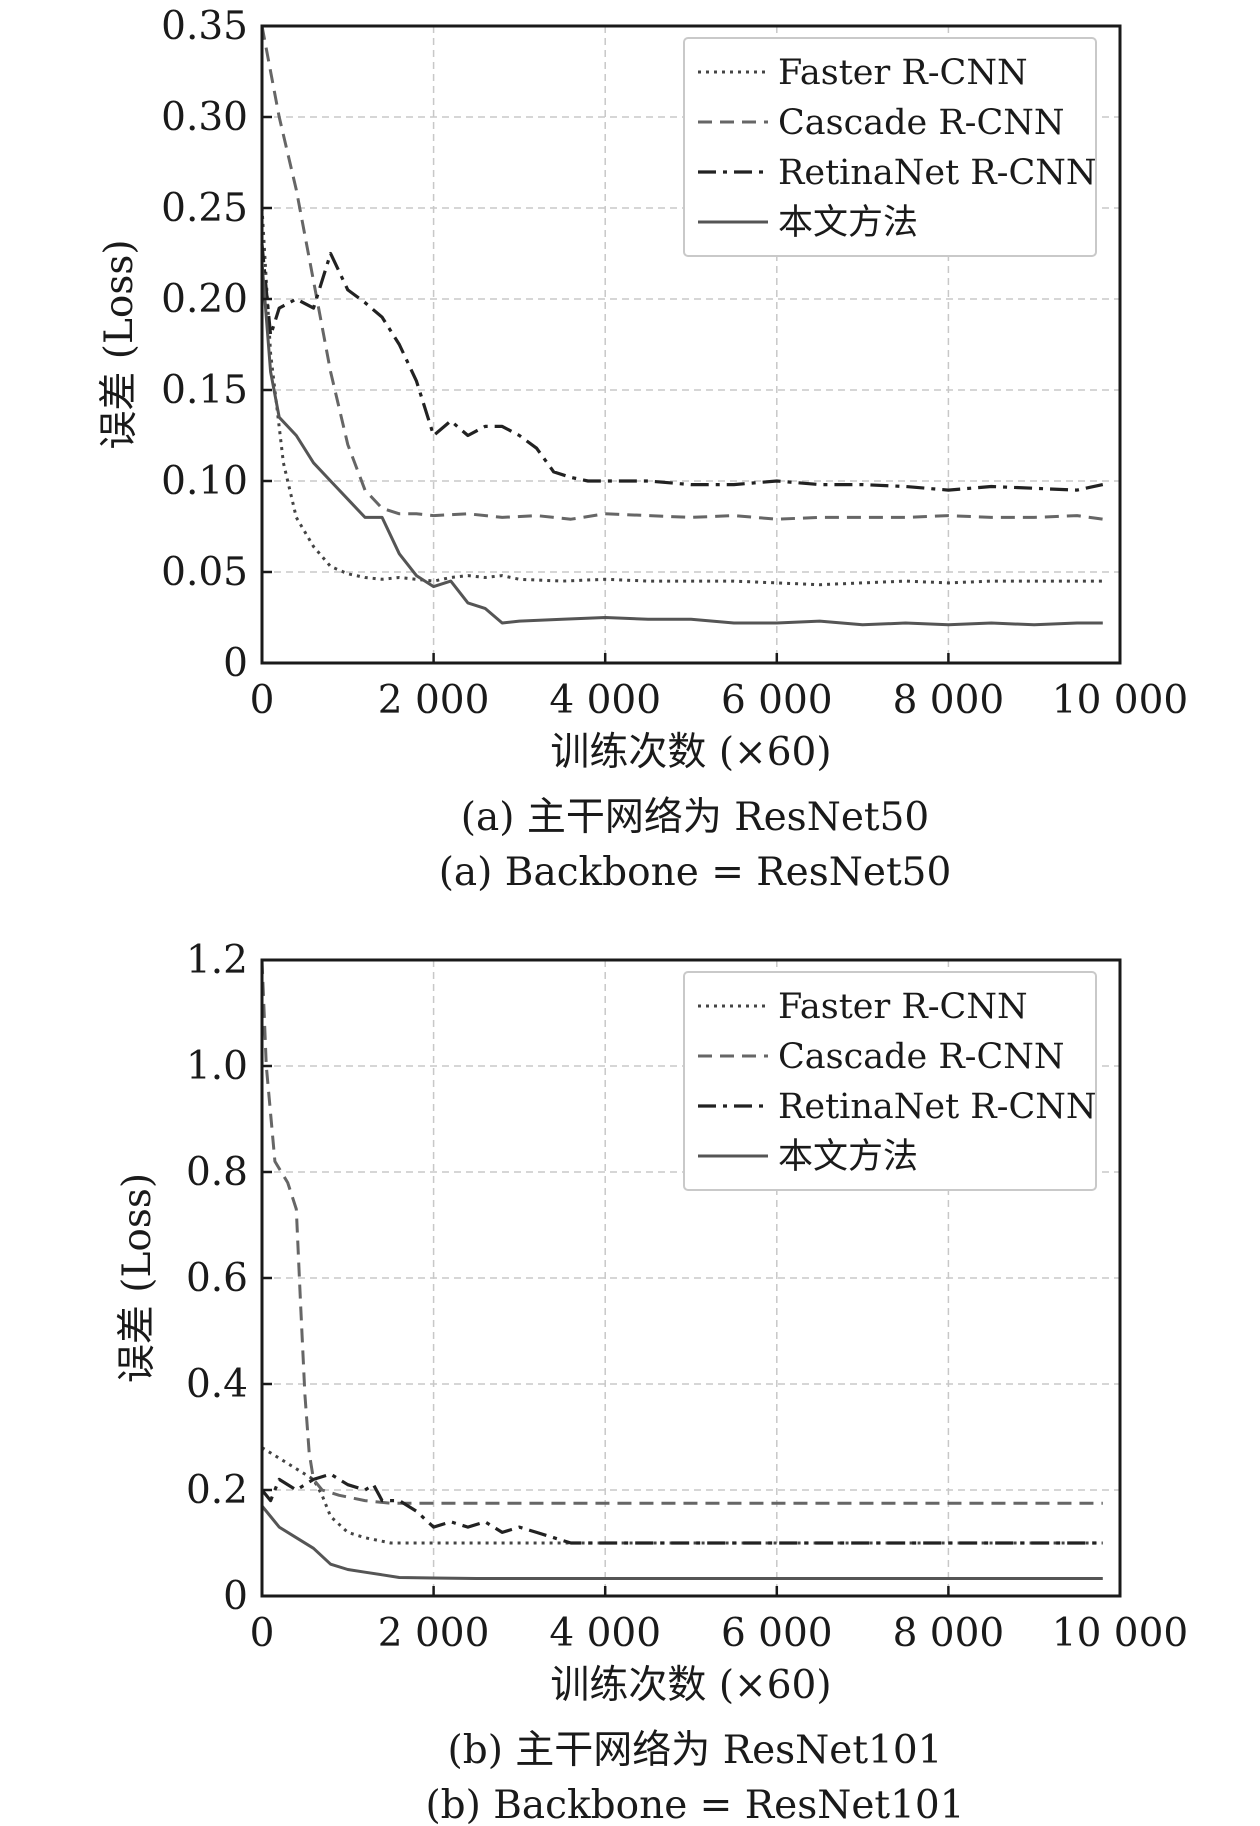 The height and width of the screenshot is (1826, 1260). What do you see at coordinates (204, 208) in the screenshot?
I see `y-tick-label: 0.25` at bounding box center [204, 208].